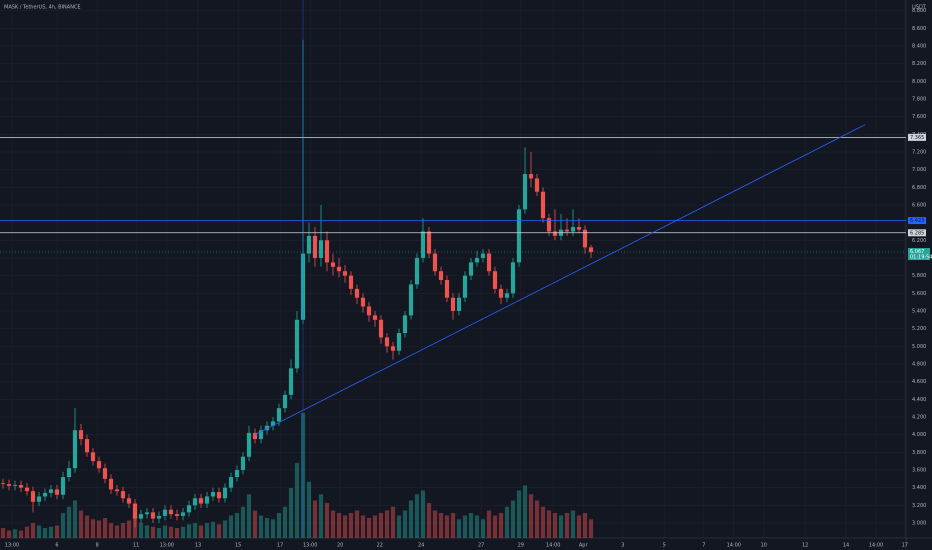  What do you see at coordinates (553, 546) in the screenshot?
I see `x-tick-label: 14:00` at bounding box center [553, 546].